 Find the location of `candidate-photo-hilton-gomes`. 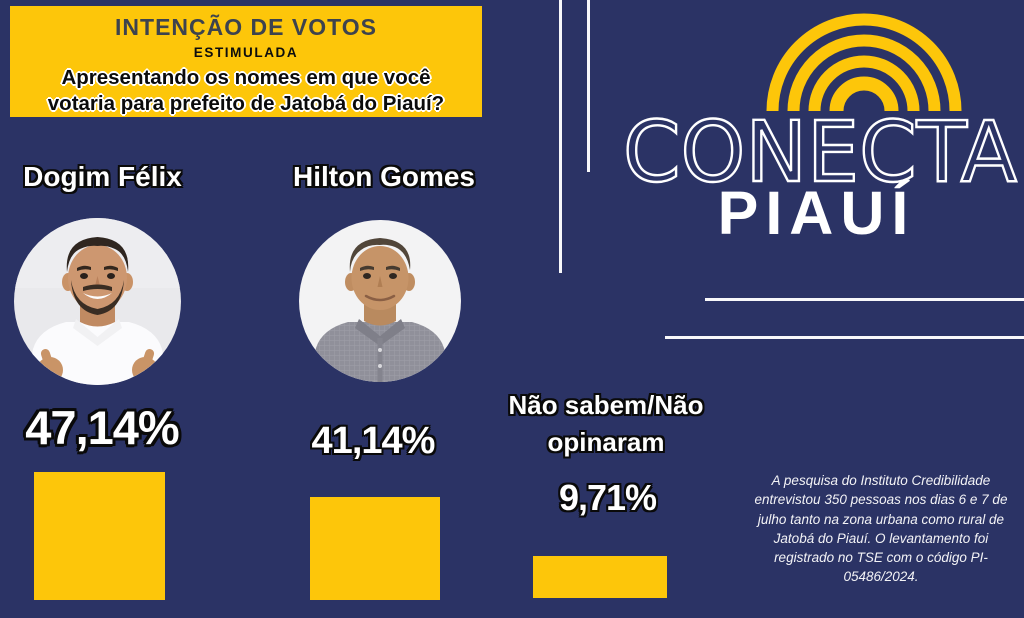

candidate-photo-hilton-gomes is located at coordinates (380, 301).